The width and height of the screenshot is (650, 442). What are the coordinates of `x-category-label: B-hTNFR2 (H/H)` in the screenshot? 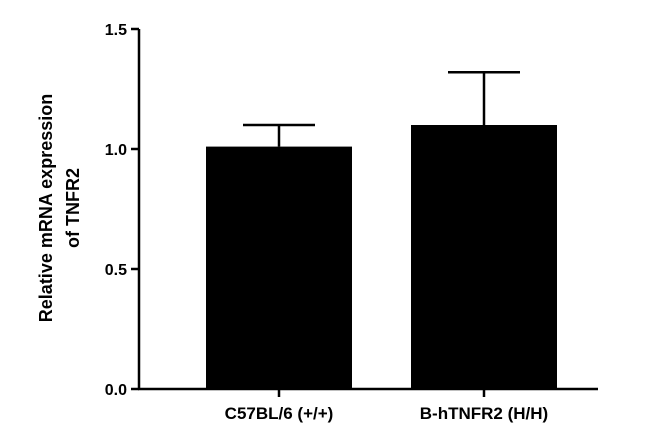 It's located at (484, 413).